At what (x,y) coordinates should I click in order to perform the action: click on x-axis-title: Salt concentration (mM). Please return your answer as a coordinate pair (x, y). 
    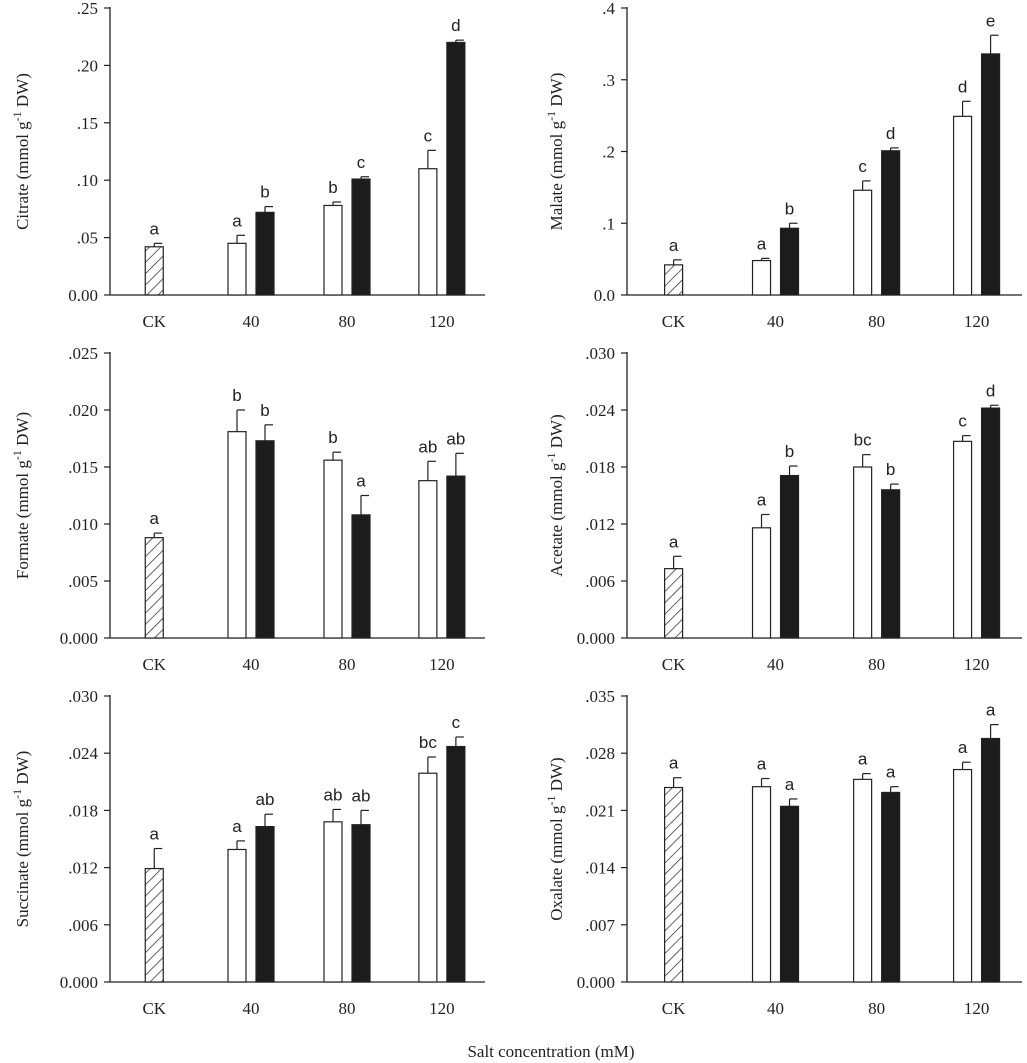
    Looking at the image, I should click on (550, 1051).